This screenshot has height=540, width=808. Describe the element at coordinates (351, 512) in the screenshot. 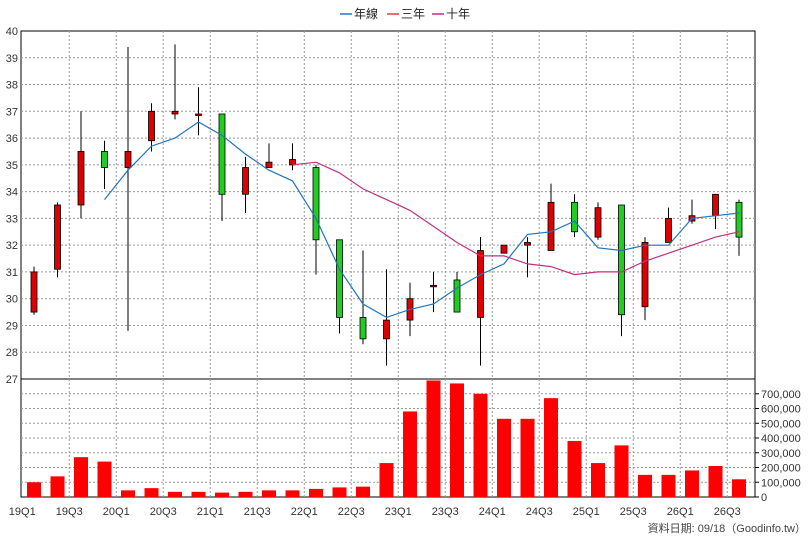

I see `time-tick-label: 22Q3` at that location.